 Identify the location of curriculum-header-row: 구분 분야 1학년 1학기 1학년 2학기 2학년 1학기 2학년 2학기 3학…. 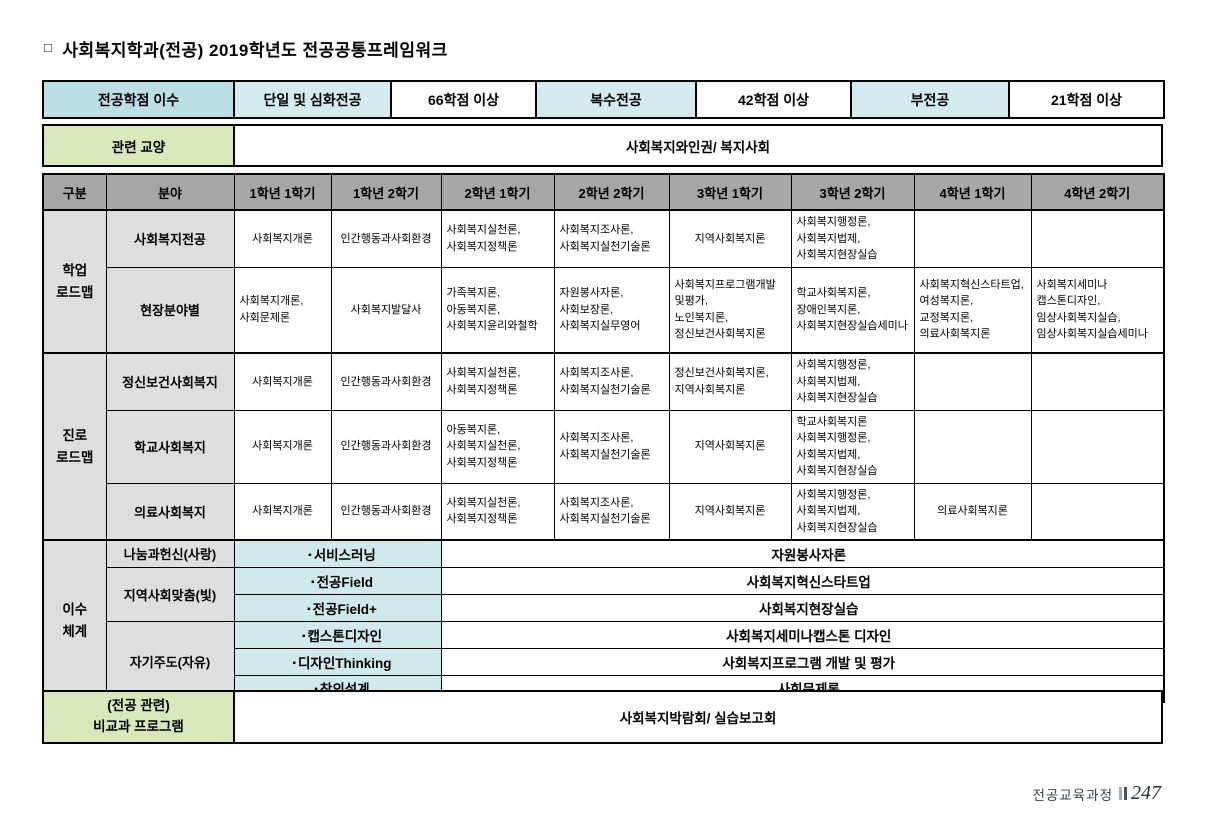
(603, 192).